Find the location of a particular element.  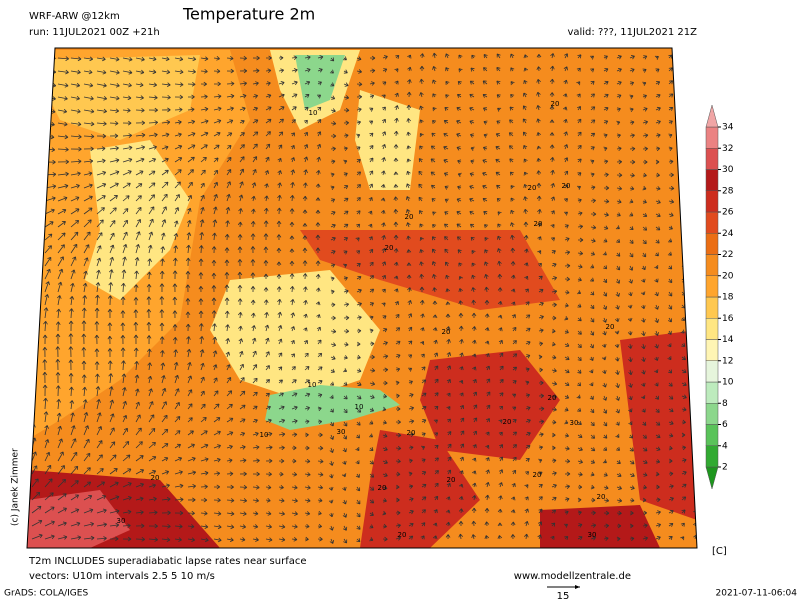

chart-title: Temperature 2m is located at coordinates (248, 14).